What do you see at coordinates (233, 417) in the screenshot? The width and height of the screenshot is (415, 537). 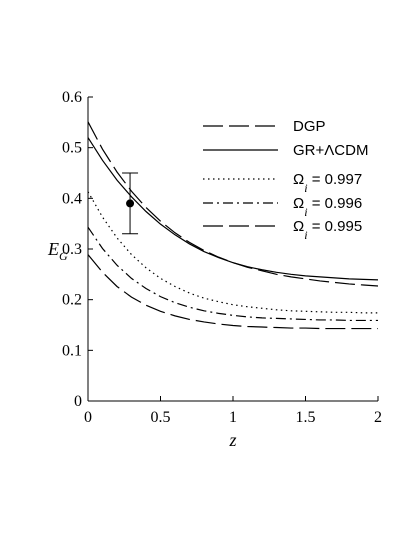 I see `x-tick-label: 1` at bounding box center [233, 417].